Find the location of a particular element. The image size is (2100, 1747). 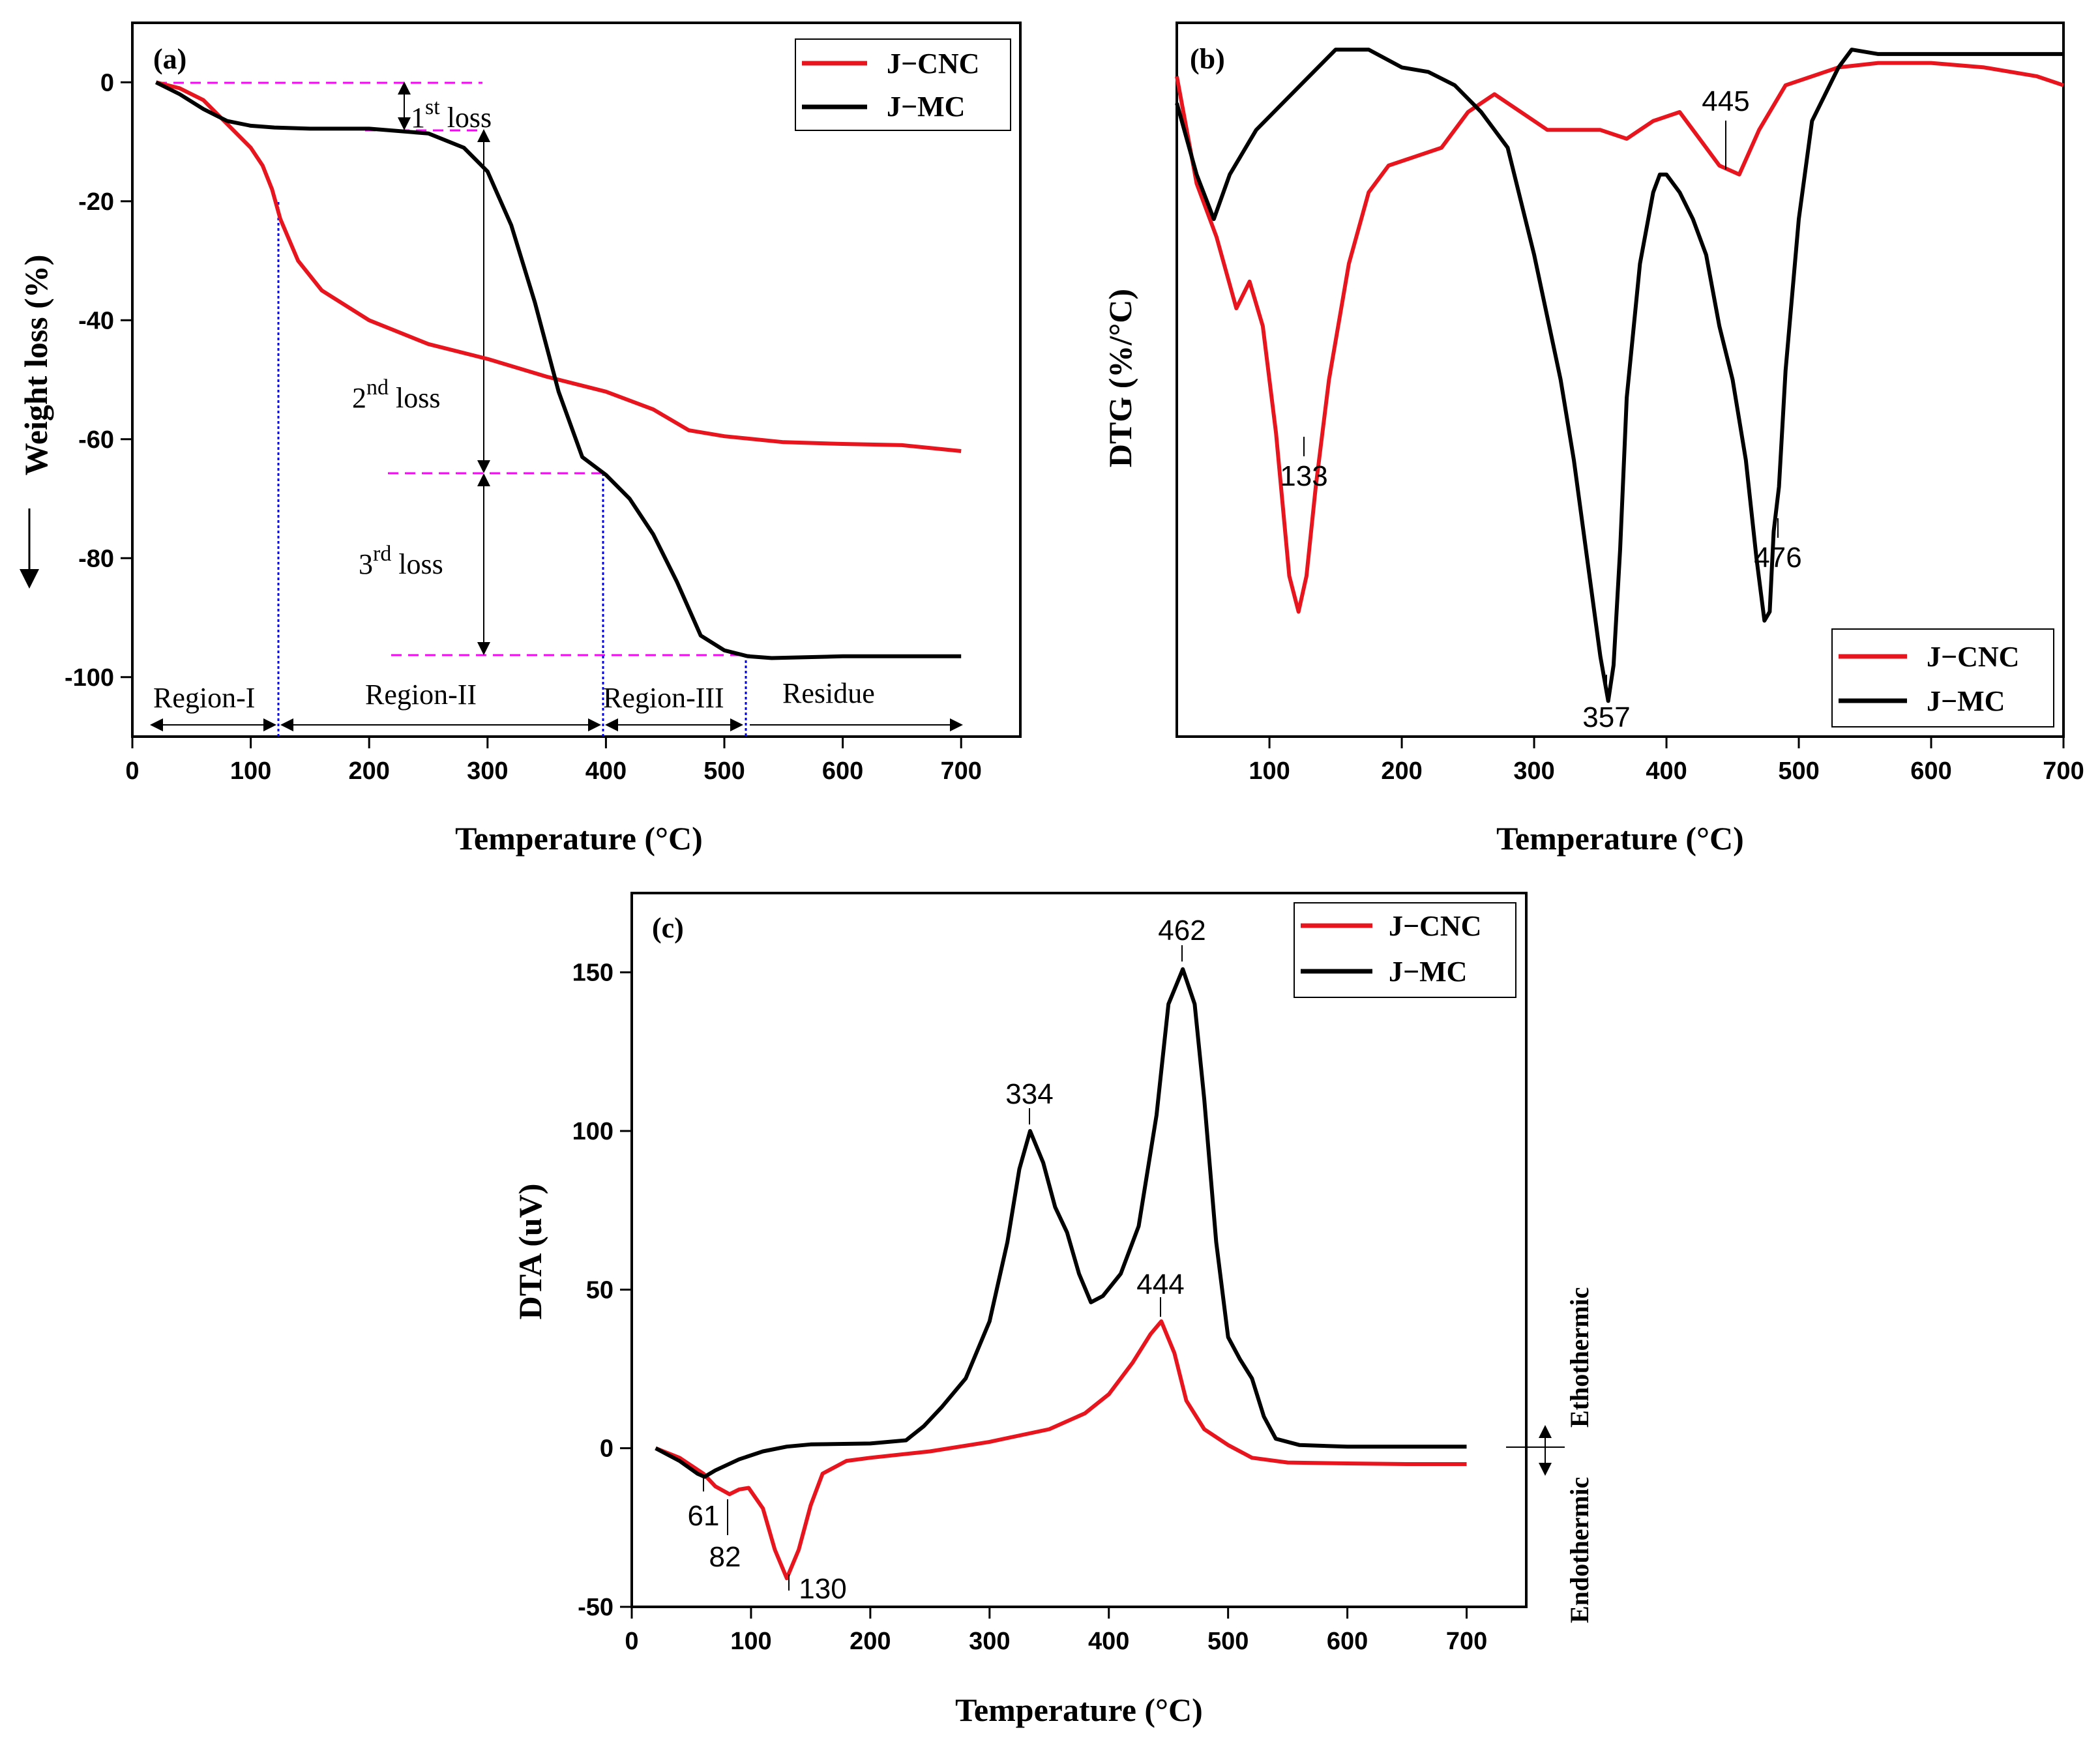

panel-a-xtick-label-600: 600 is located at coordinates (843, 771).